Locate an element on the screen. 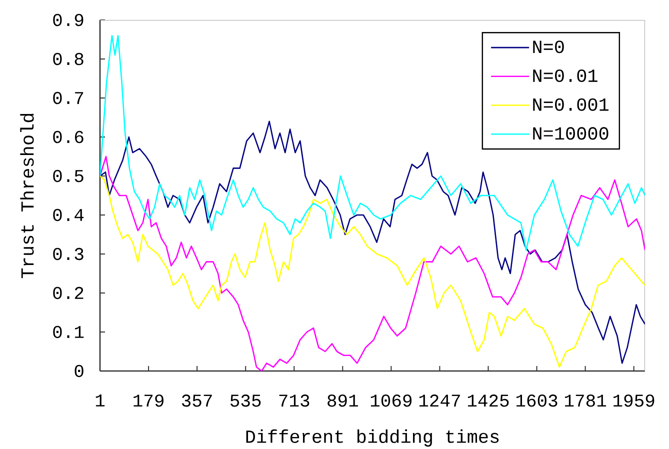  x-tick-label: 1247 is located at coordinates (439, 400).